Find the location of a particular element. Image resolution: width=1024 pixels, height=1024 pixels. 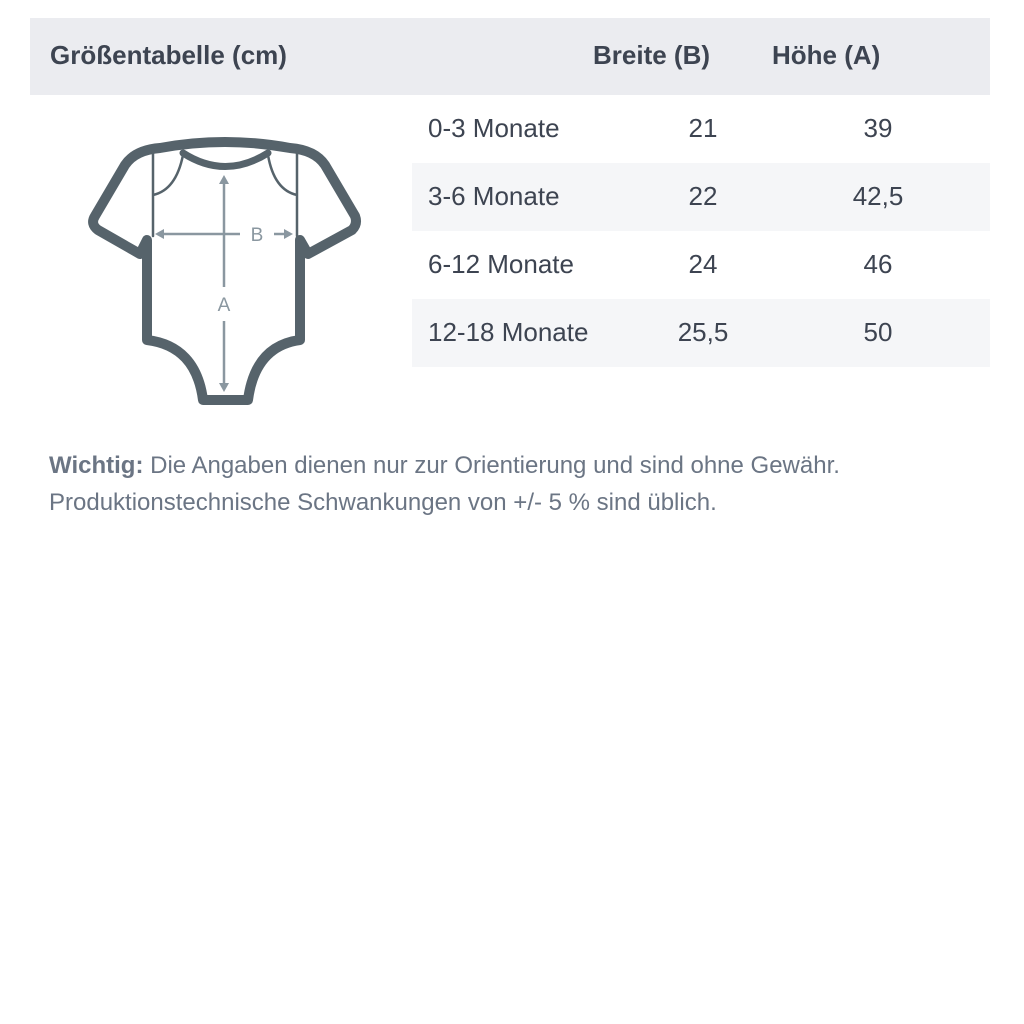

size-cell: 12-18 Monate is located at coordinates (508, 332).